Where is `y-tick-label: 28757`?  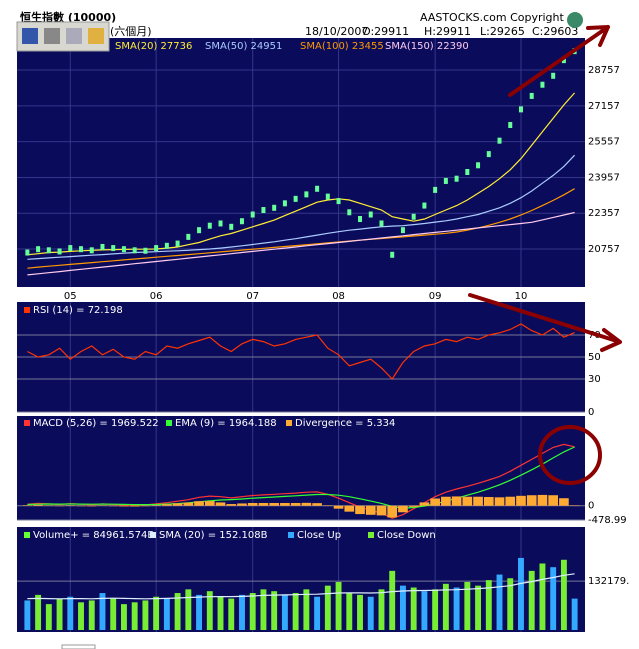
y-tick-label: 28757 is located at coordinates (604, 70).